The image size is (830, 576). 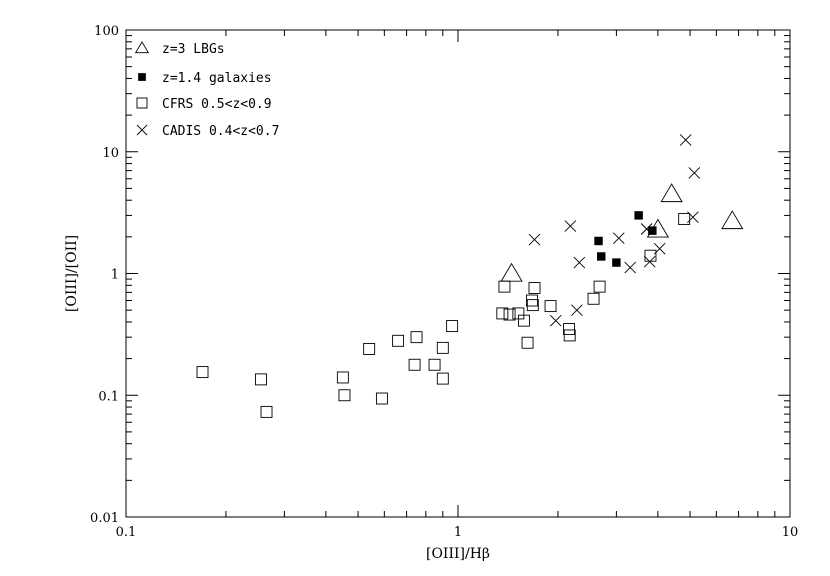 What do you see at coordinates (193, 49) in the screenshot?
I see `legend-label: z=3 LBGs` at bounding box center [193, 49].